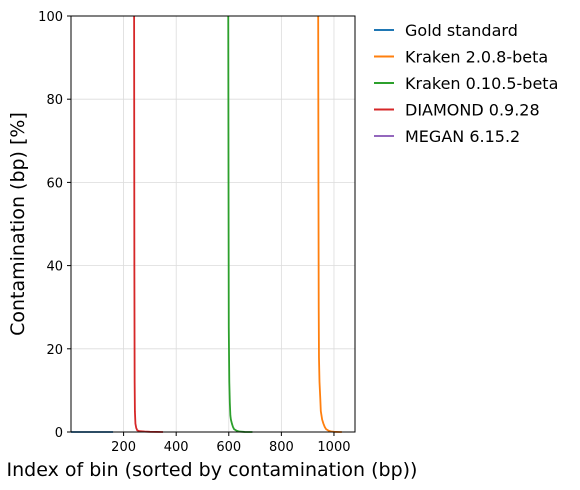 The height and width of the screenshot is (490, 580). What do you see at coordinates (50, 17) in the screenshot?
I see `y-tick-label: 100` at bounding box center [50, 17].